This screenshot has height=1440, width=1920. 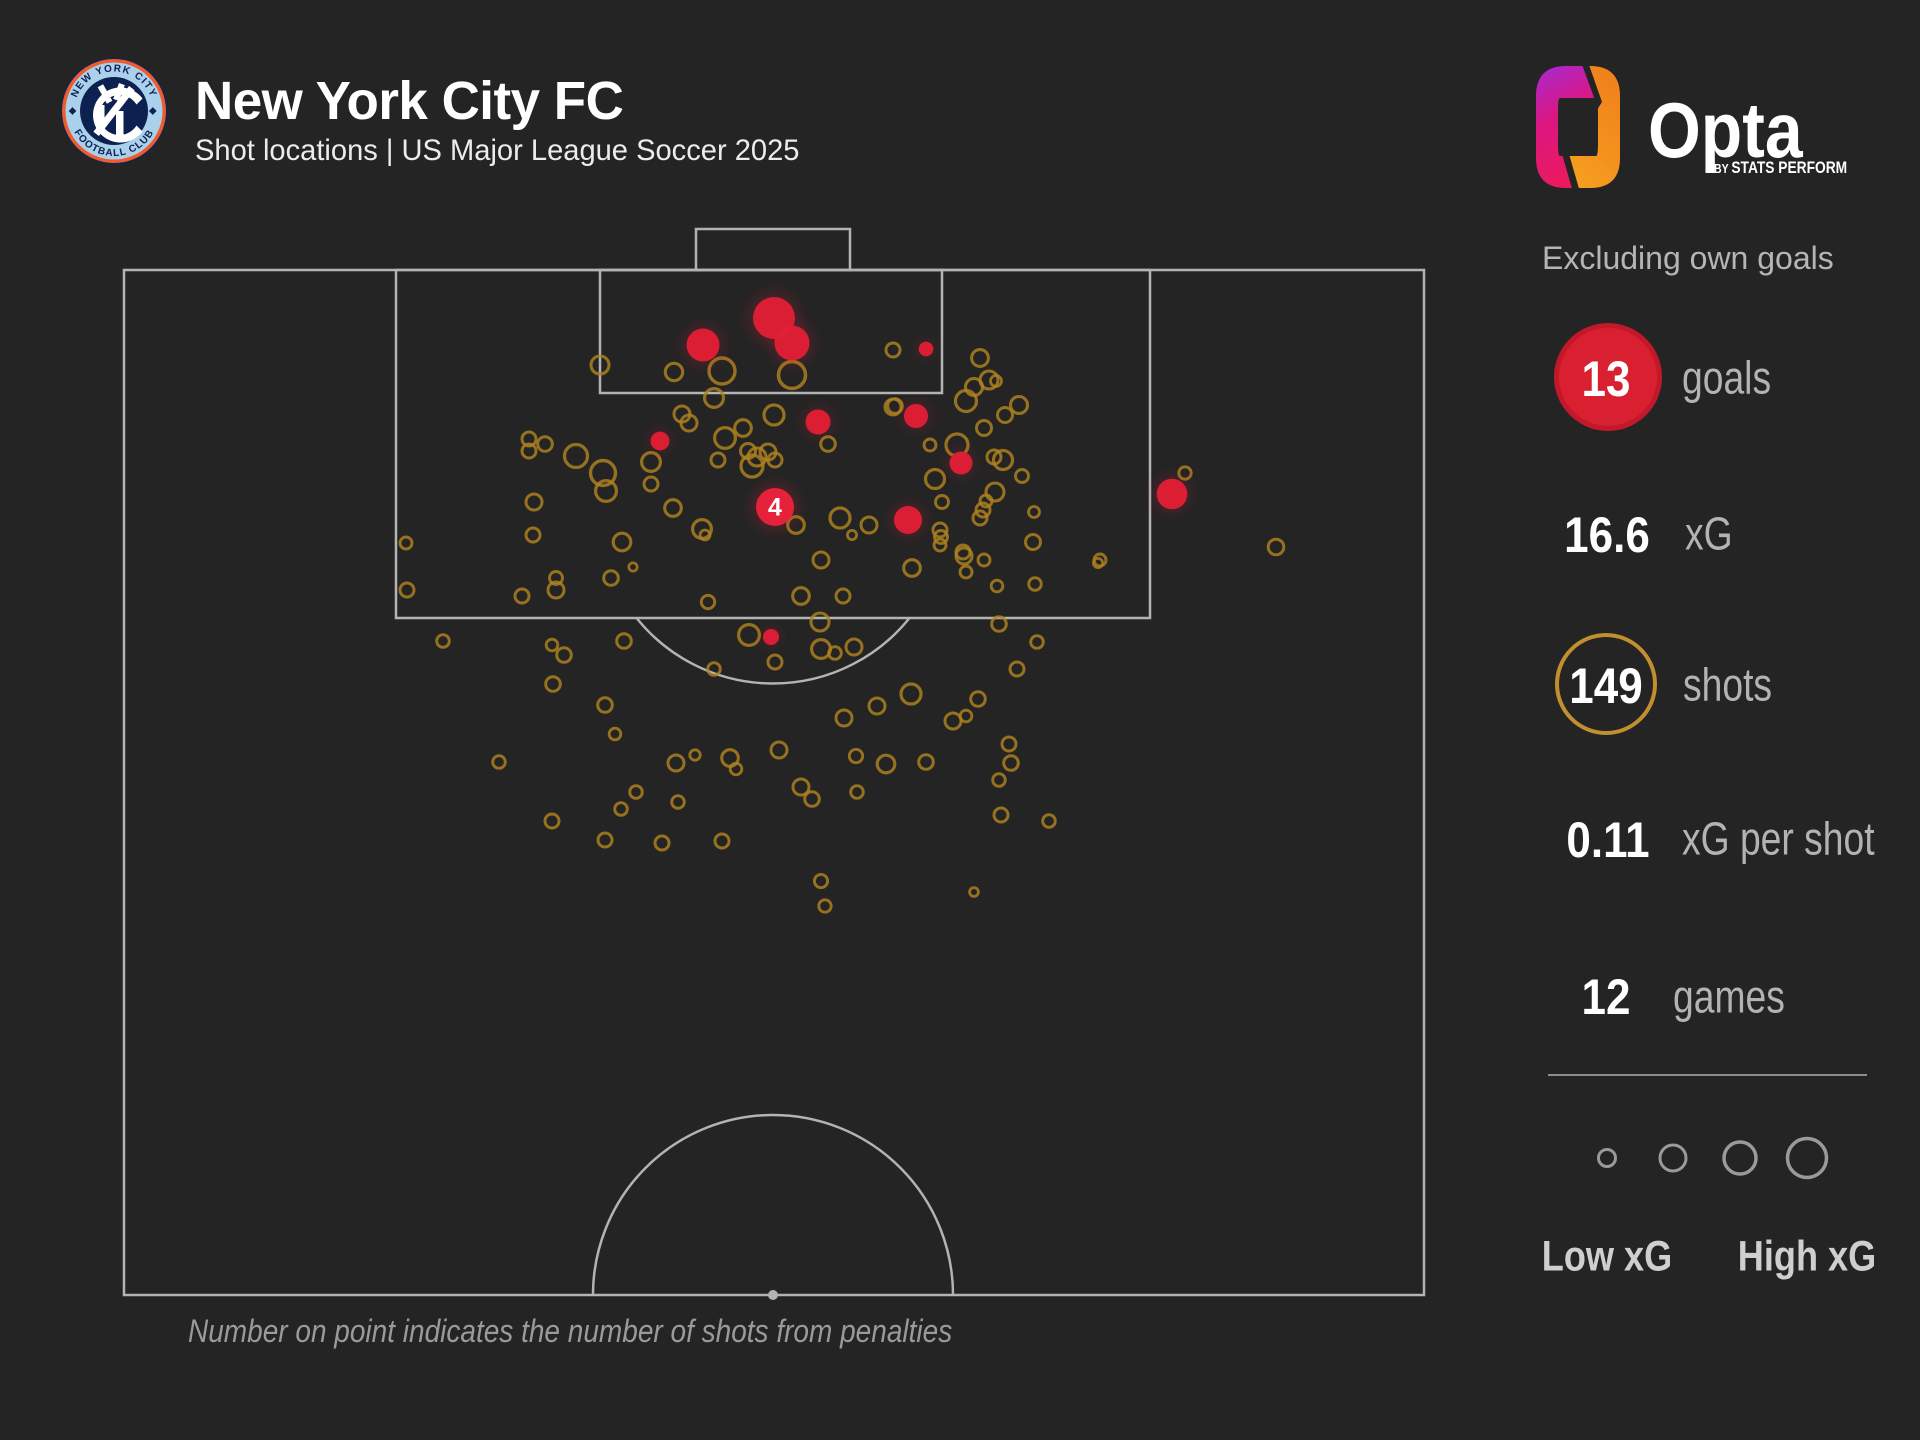 What do you see at coordinates (775, 508) in the screenshot?
I see `svg-text: 4` at bounding box center [775, 508].